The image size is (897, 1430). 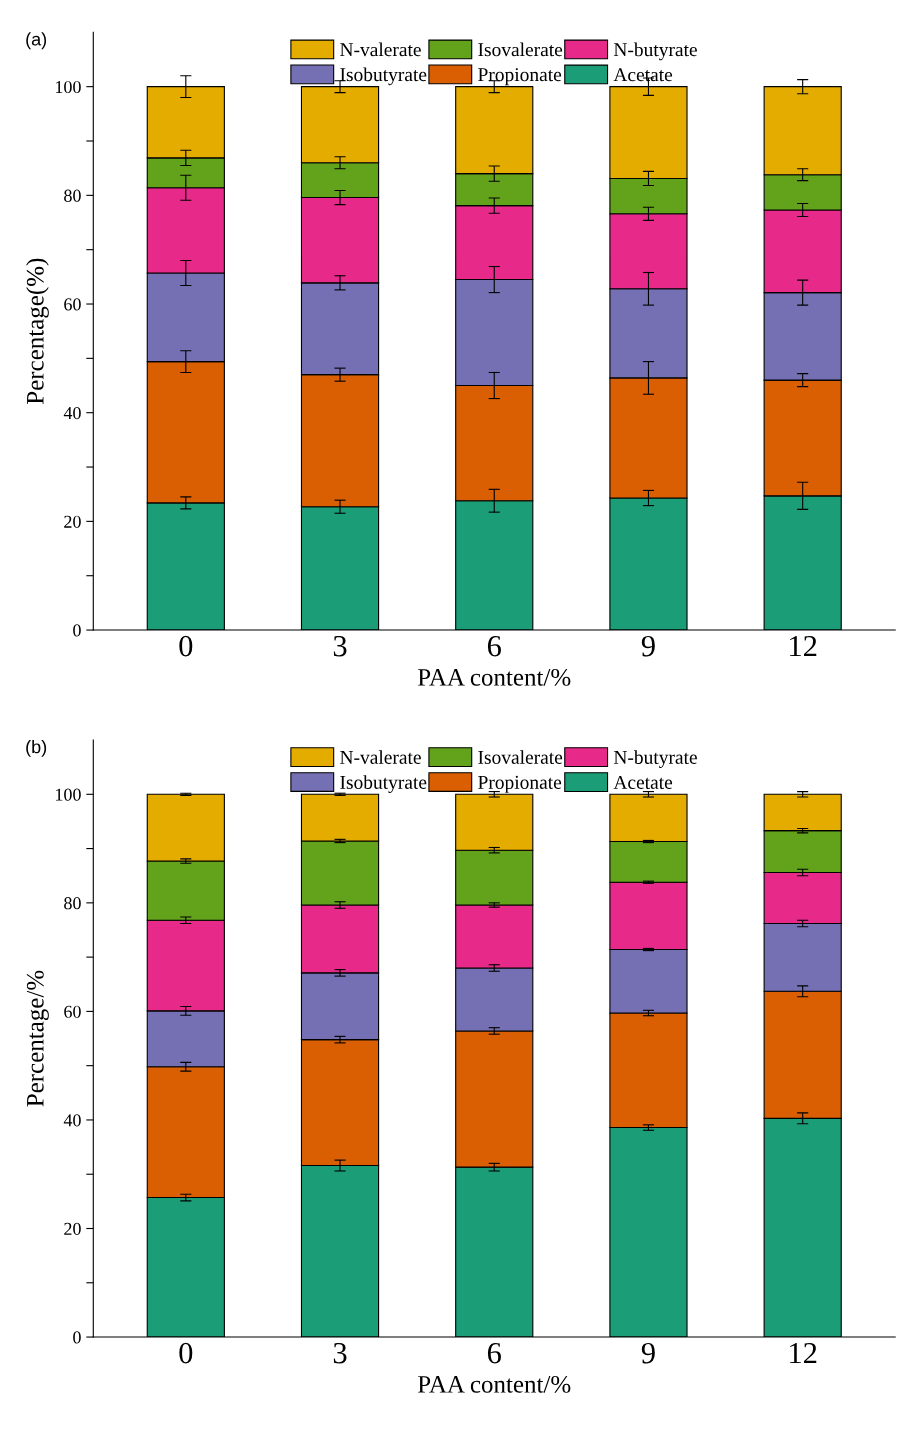 What do you see at coordinates (36, 748) in the screenshot?
I see `text: (b)` at bounding box center [36, 748].